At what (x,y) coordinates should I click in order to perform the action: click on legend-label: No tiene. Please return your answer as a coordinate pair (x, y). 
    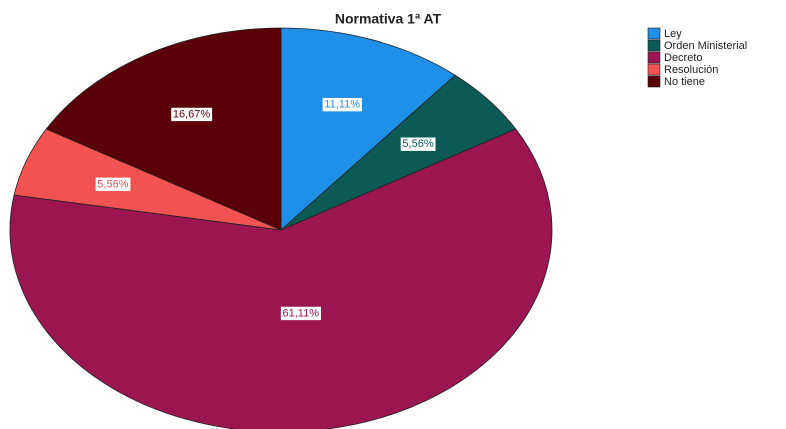
    Looking at the image, I should click on (684, 82).